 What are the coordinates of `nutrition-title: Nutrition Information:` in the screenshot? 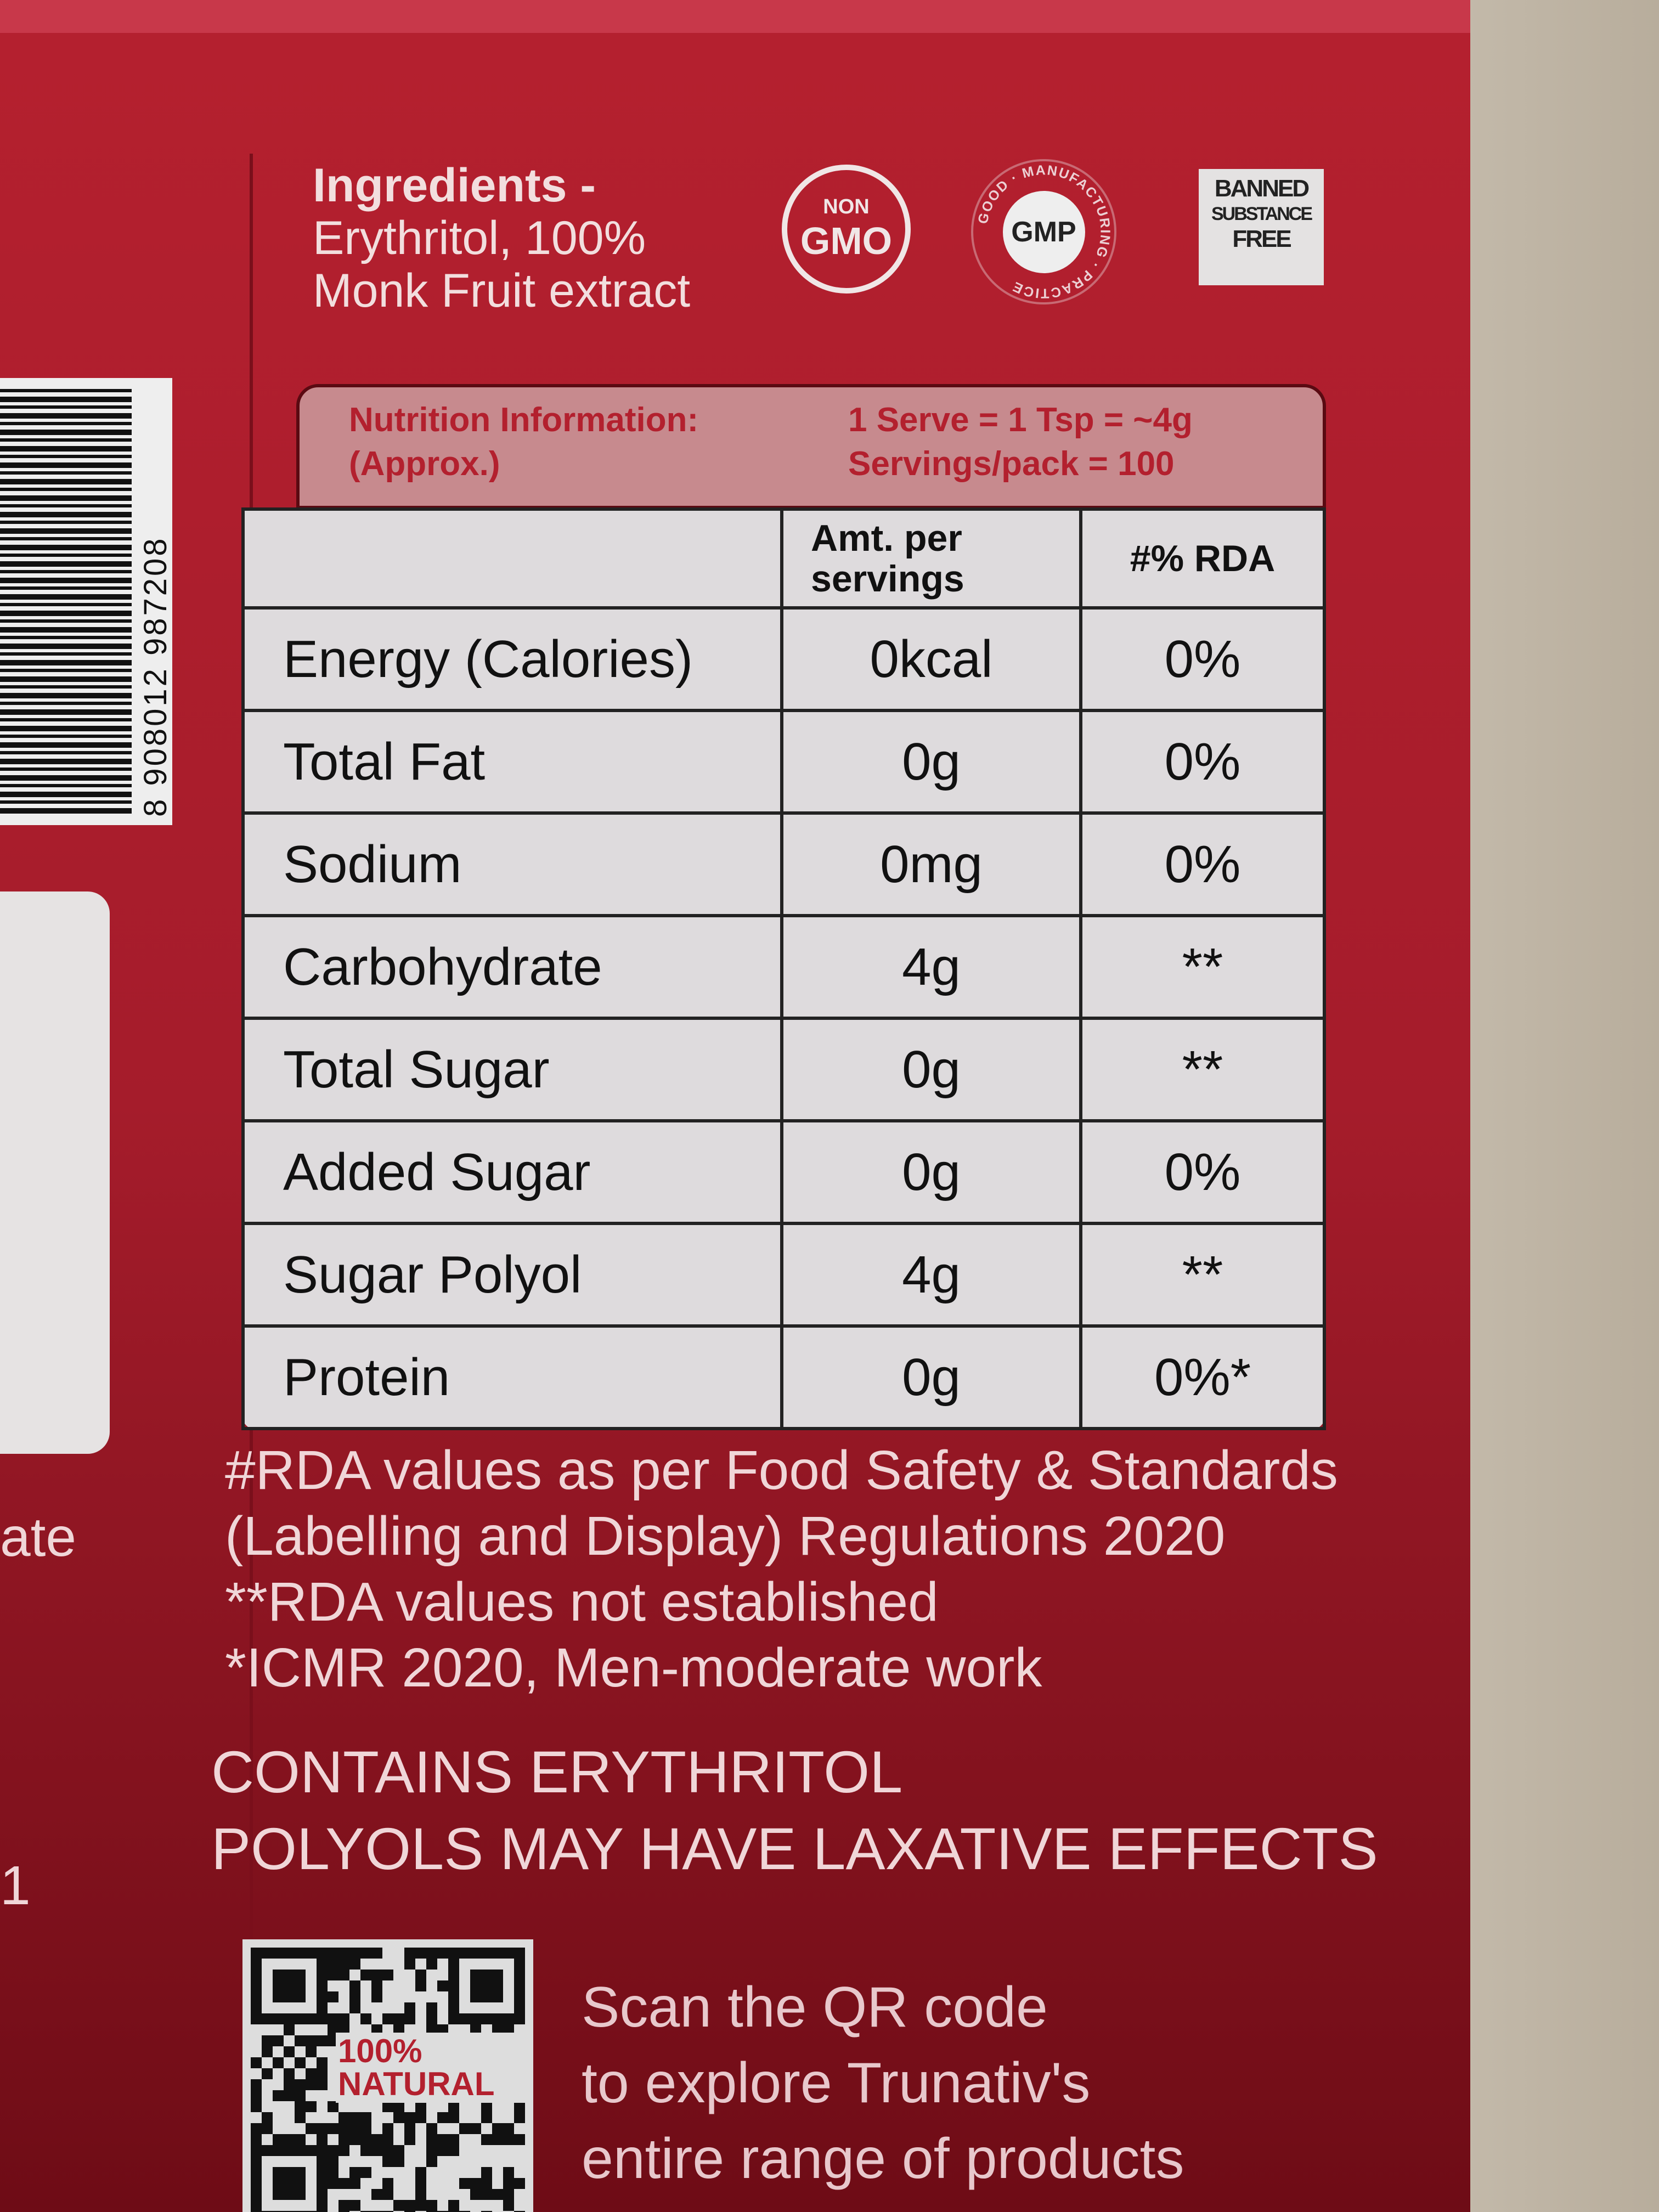 It's located at (524, 420).